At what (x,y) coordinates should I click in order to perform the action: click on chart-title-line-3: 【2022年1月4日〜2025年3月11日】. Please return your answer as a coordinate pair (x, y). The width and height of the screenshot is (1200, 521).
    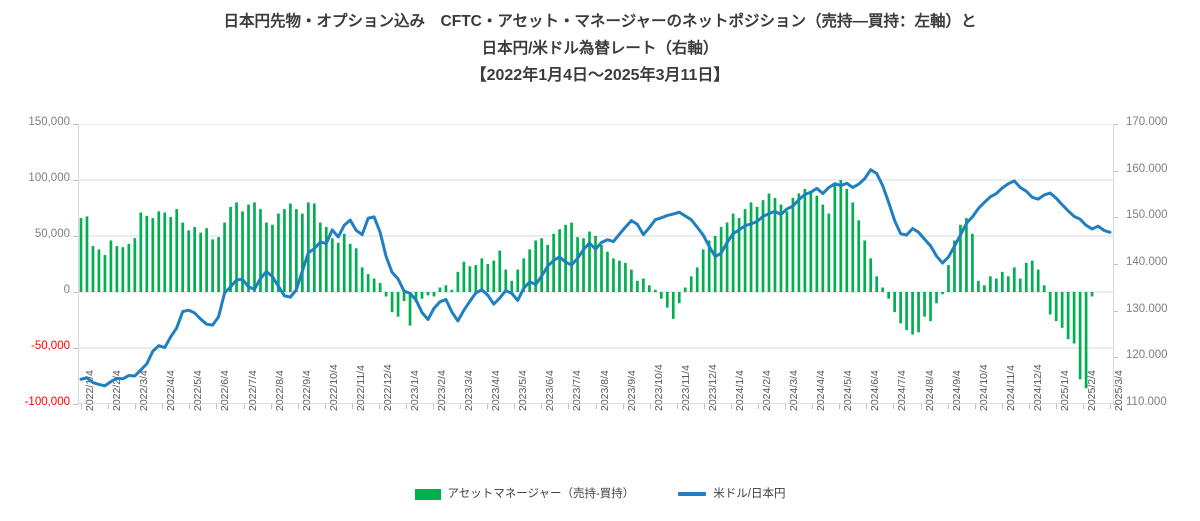
    Looking at the image, I should click on (600, 75).